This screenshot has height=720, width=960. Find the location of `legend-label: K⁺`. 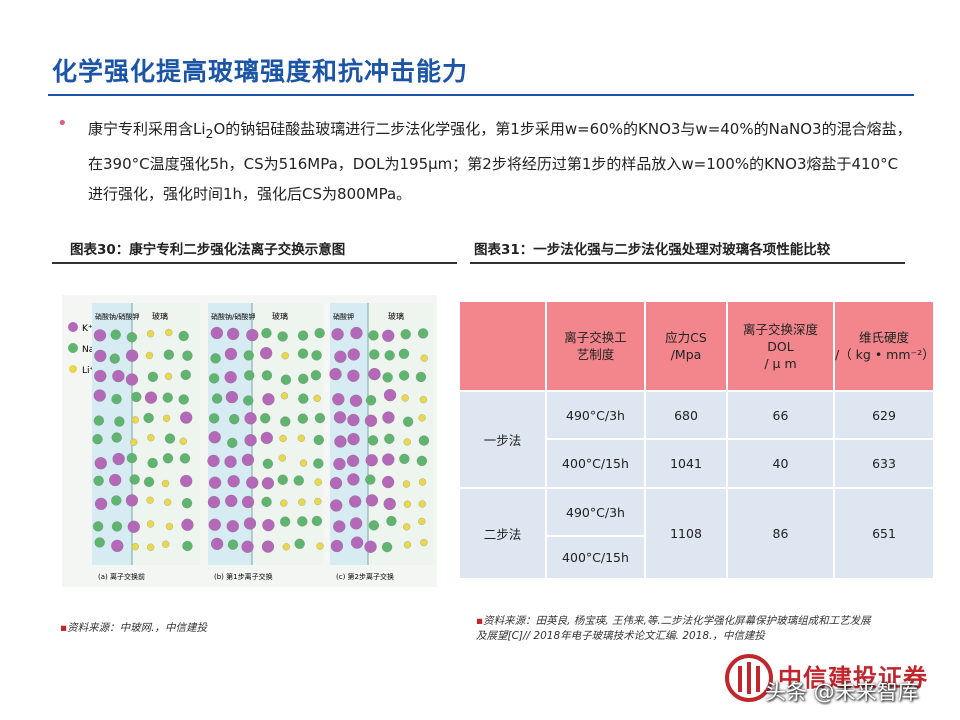

legend-label: K⁺ is located at coordinates (87, 329).